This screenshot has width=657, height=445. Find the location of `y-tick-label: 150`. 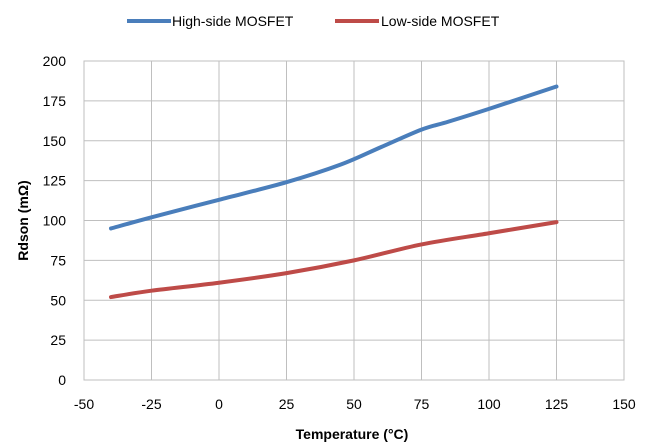

y-tick-label: 150 is located at coordinates (55, 141).